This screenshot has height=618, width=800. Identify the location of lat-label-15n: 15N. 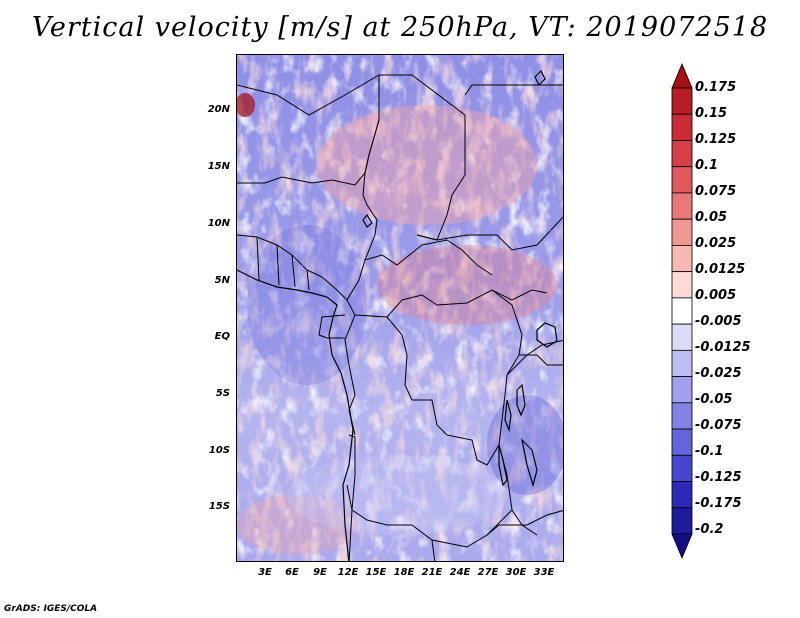
(218, 166).